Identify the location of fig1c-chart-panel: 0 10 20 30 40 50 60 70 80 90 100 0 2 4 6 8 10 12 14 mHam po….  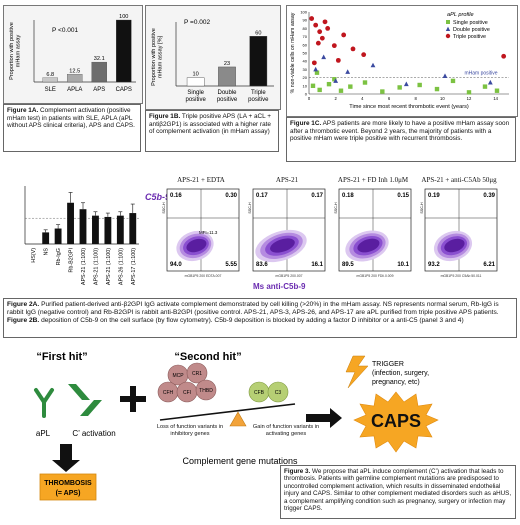
(402, 61).